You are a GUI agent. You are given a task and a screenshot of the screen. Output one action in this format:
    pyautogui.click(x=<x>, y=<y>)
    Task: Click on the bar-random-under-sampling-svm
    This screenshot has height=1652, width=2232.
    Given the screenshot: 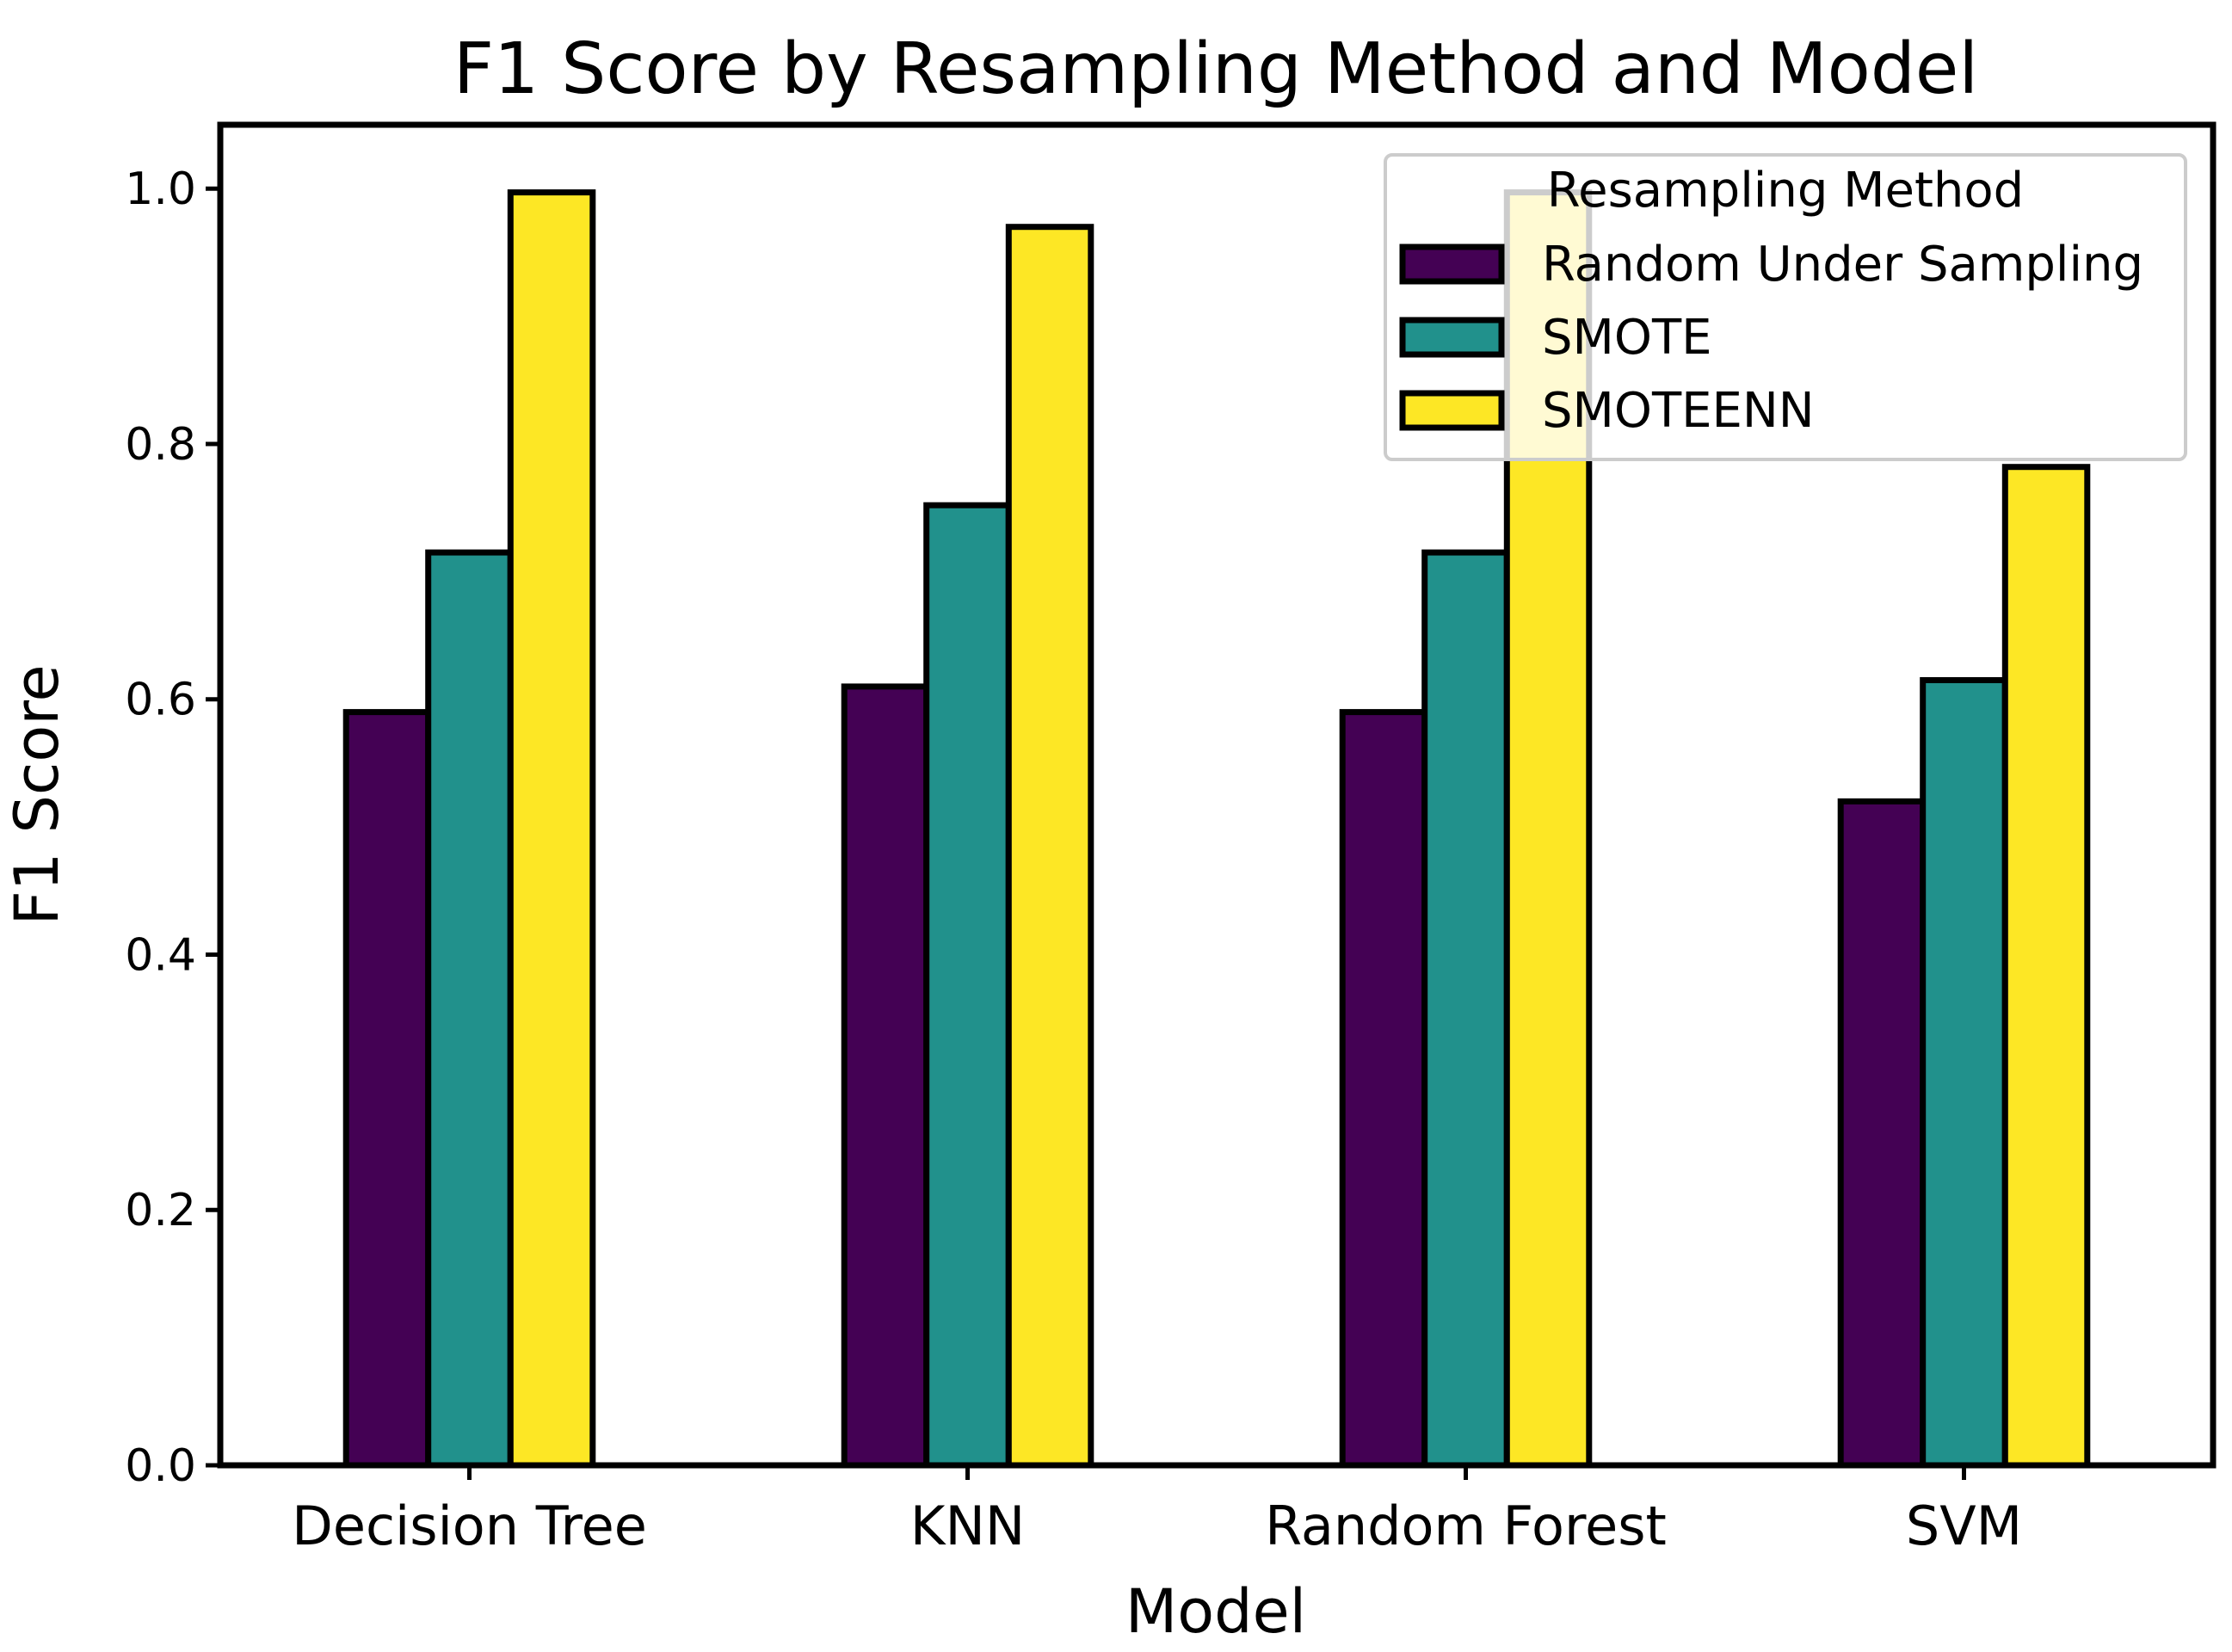 What is the action you would take?
    pyautogui.click(x=1882, y=1133)
    